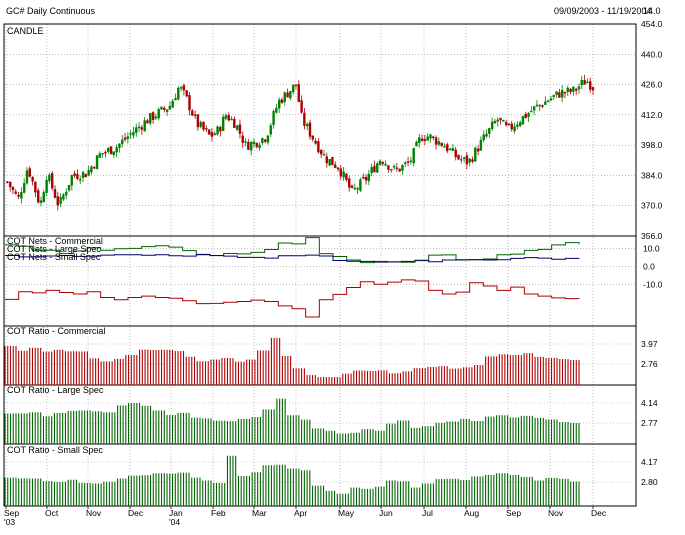 Image resolution: width=685 pixels, height=535 pixels. I want to click on nets-legend-1: COT Nets - Large Spec, so click(54, 249).